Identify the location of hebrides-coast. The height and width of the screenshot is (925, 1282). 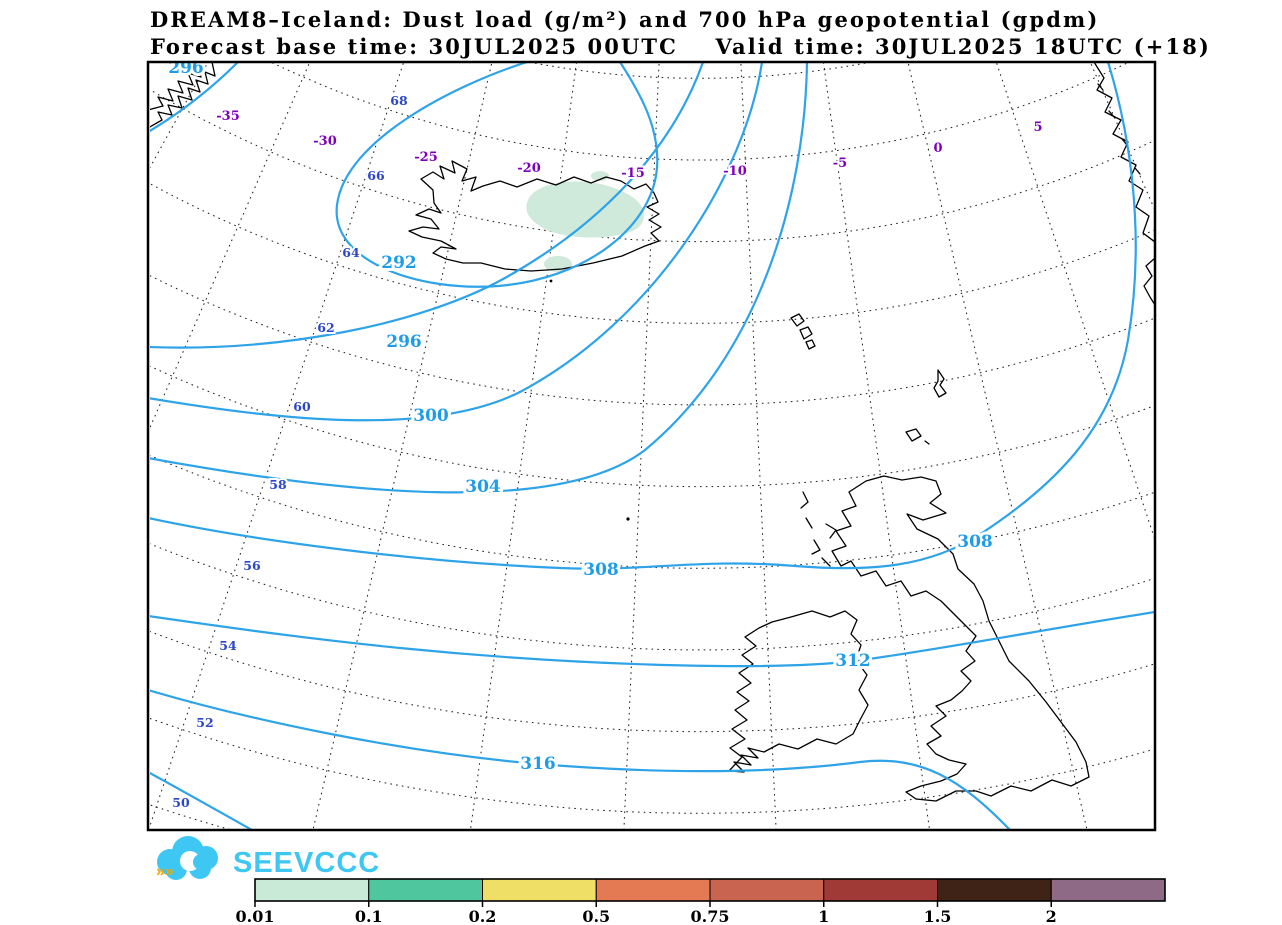
(818, 529).